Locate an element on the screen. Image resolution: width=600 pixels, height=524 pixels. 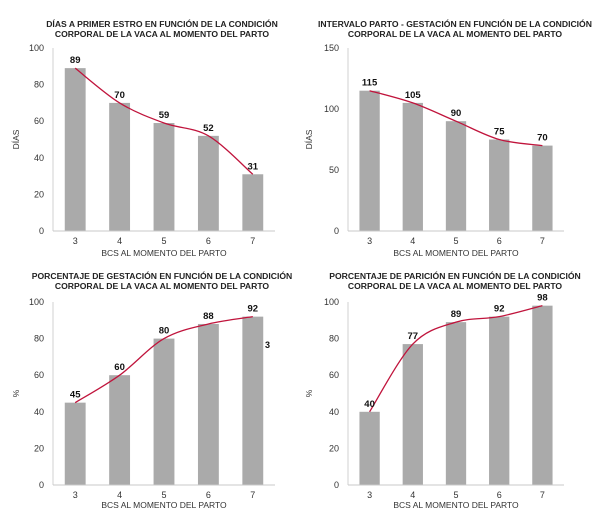
data-label-5: 89 is located at coordinates (456, 314).